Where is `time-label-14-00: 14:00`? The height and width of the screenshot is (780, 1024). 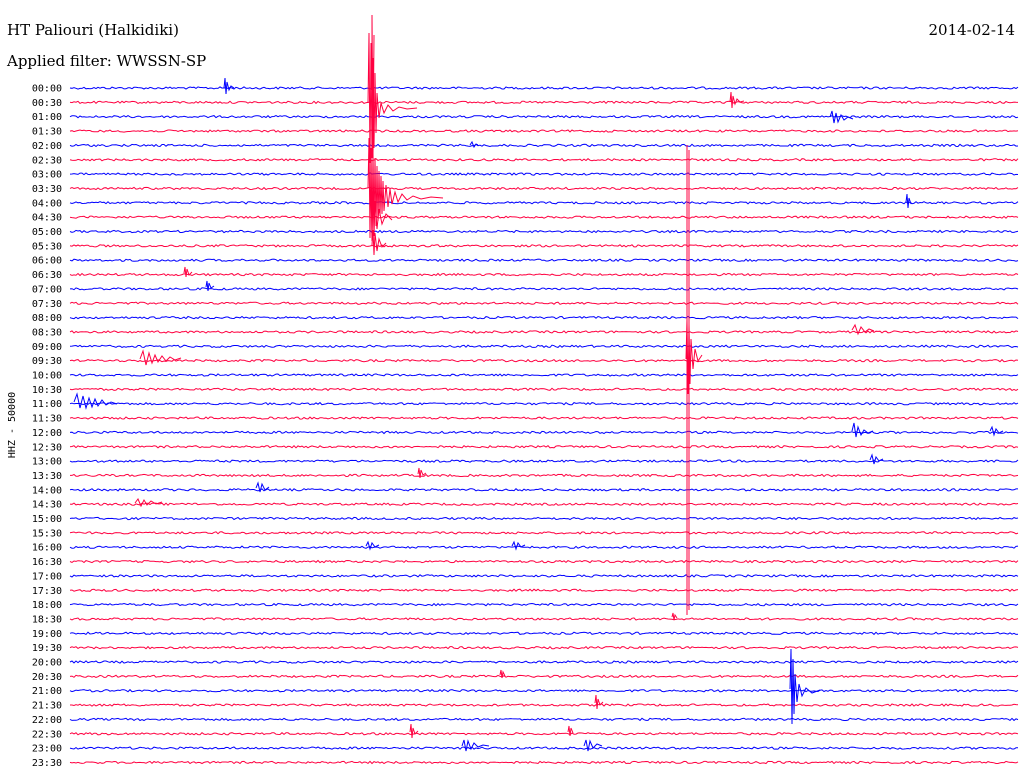 time-label-14-00: 14:00 is located at coordinates (47, 490).